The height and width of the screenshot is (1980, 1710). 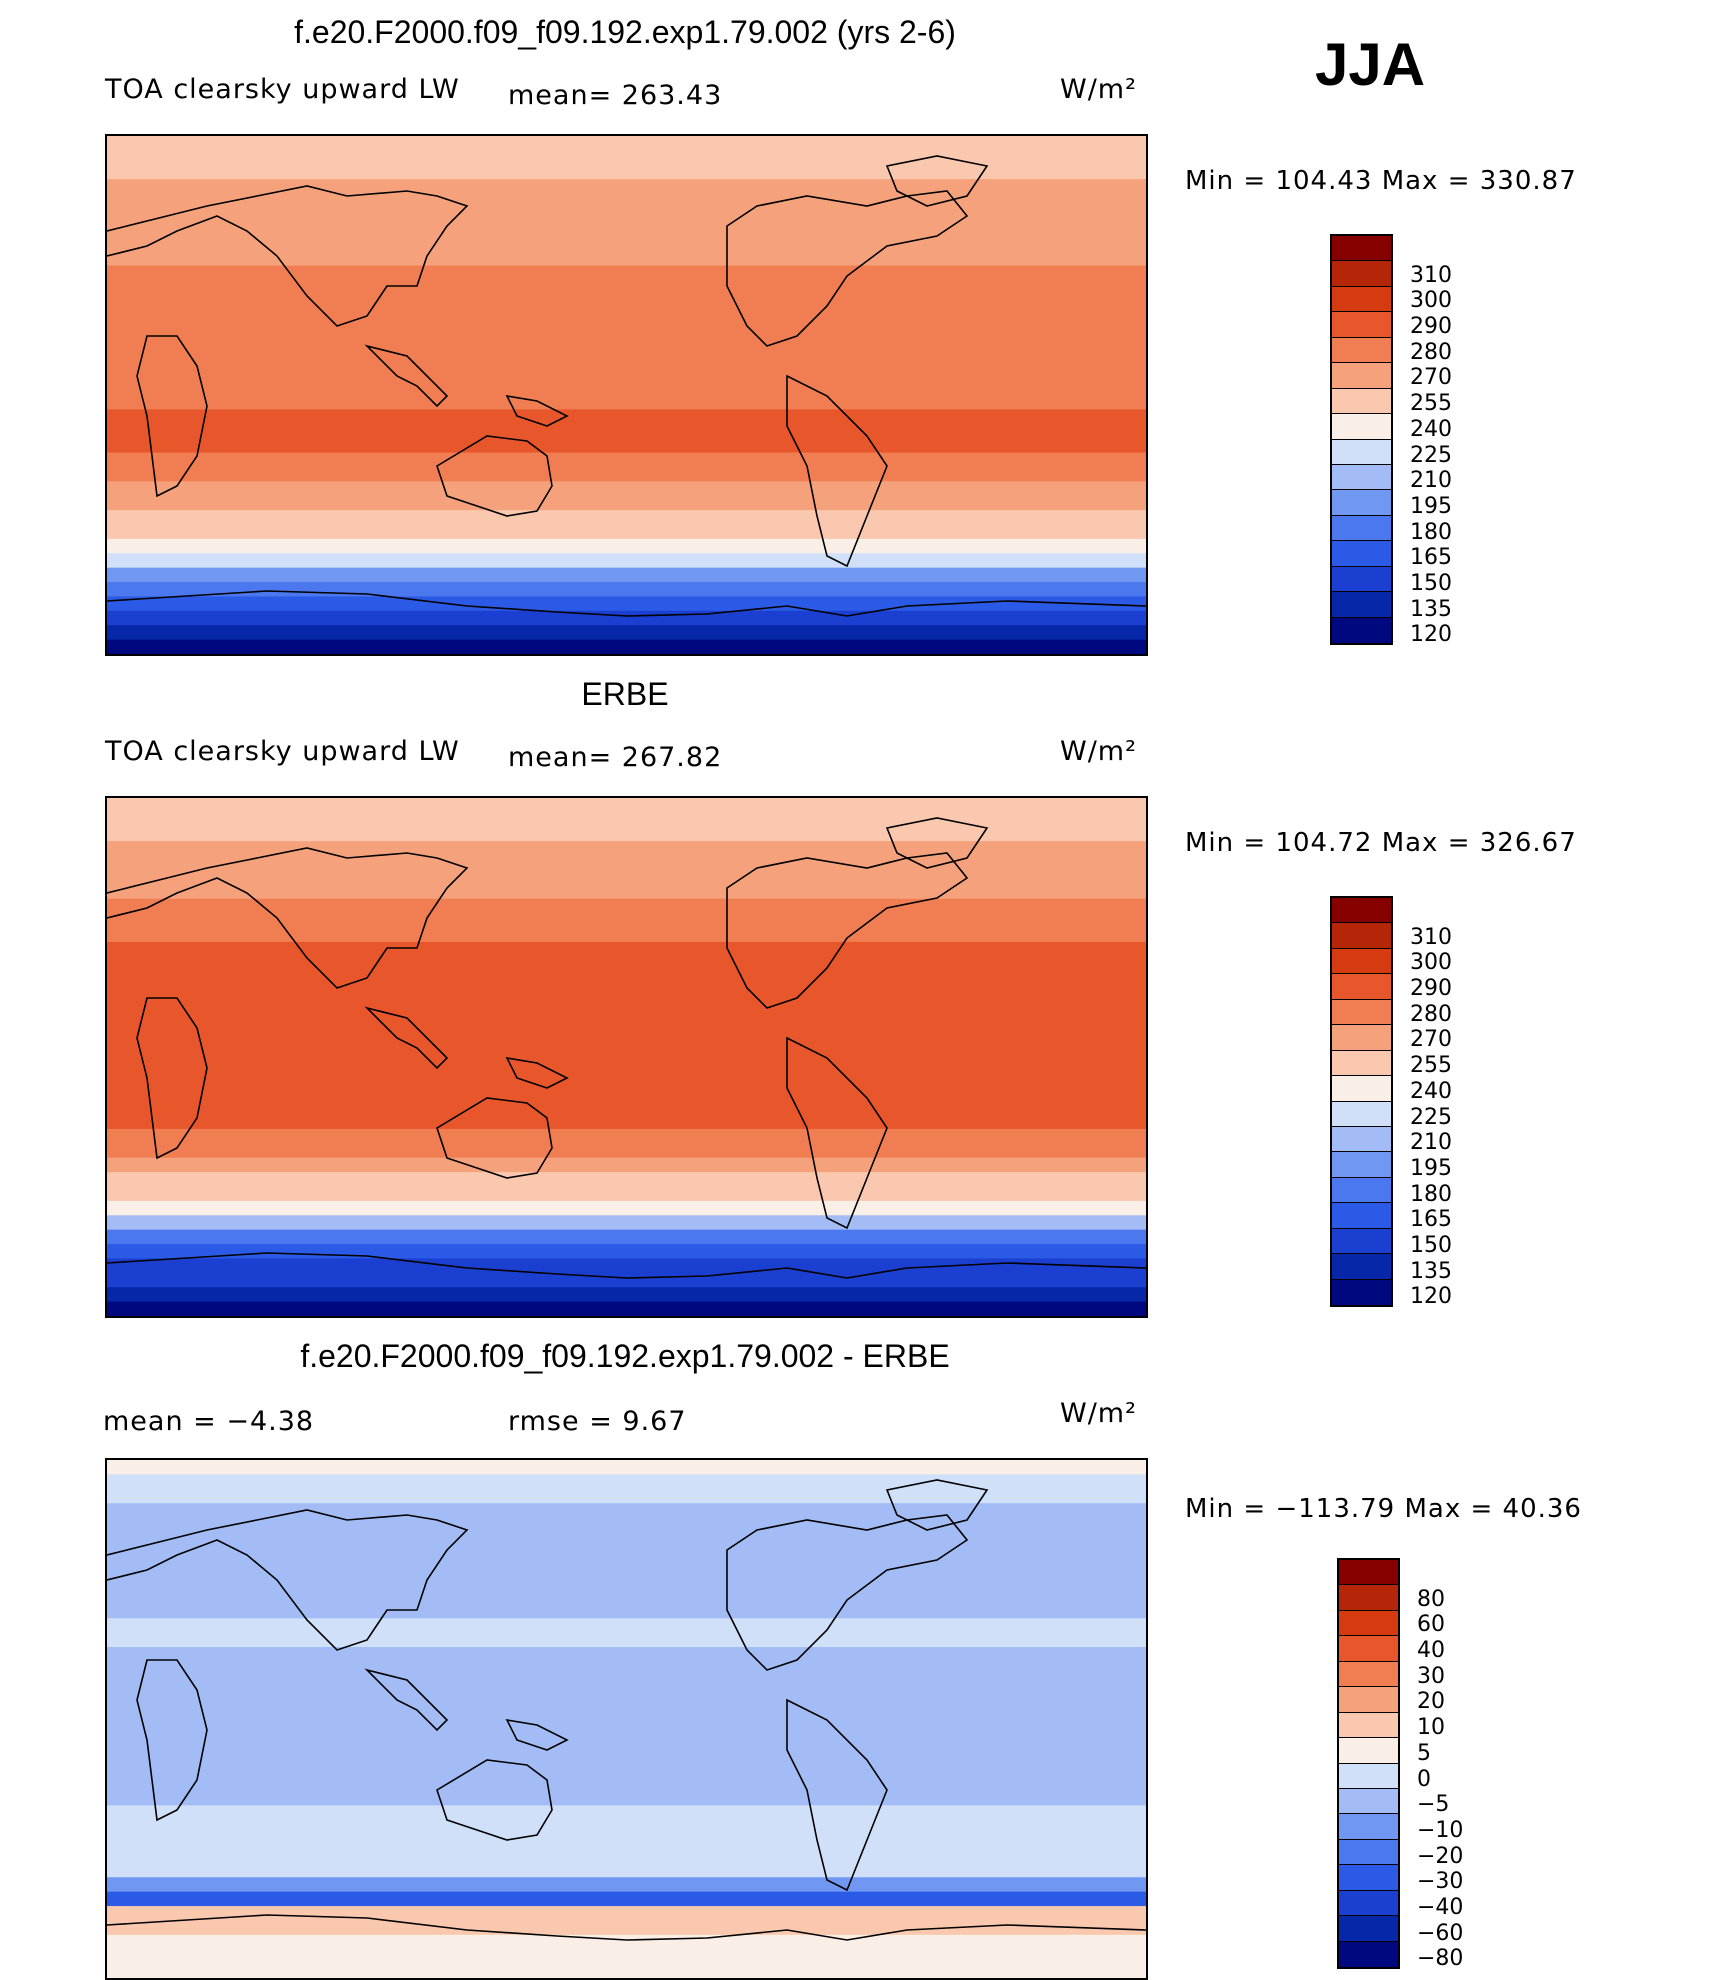 What do you see at coordinates (1431, 989) in the screenshot?
I see `colorbar-tick-label: 290` at bounding box center [1431, 989].